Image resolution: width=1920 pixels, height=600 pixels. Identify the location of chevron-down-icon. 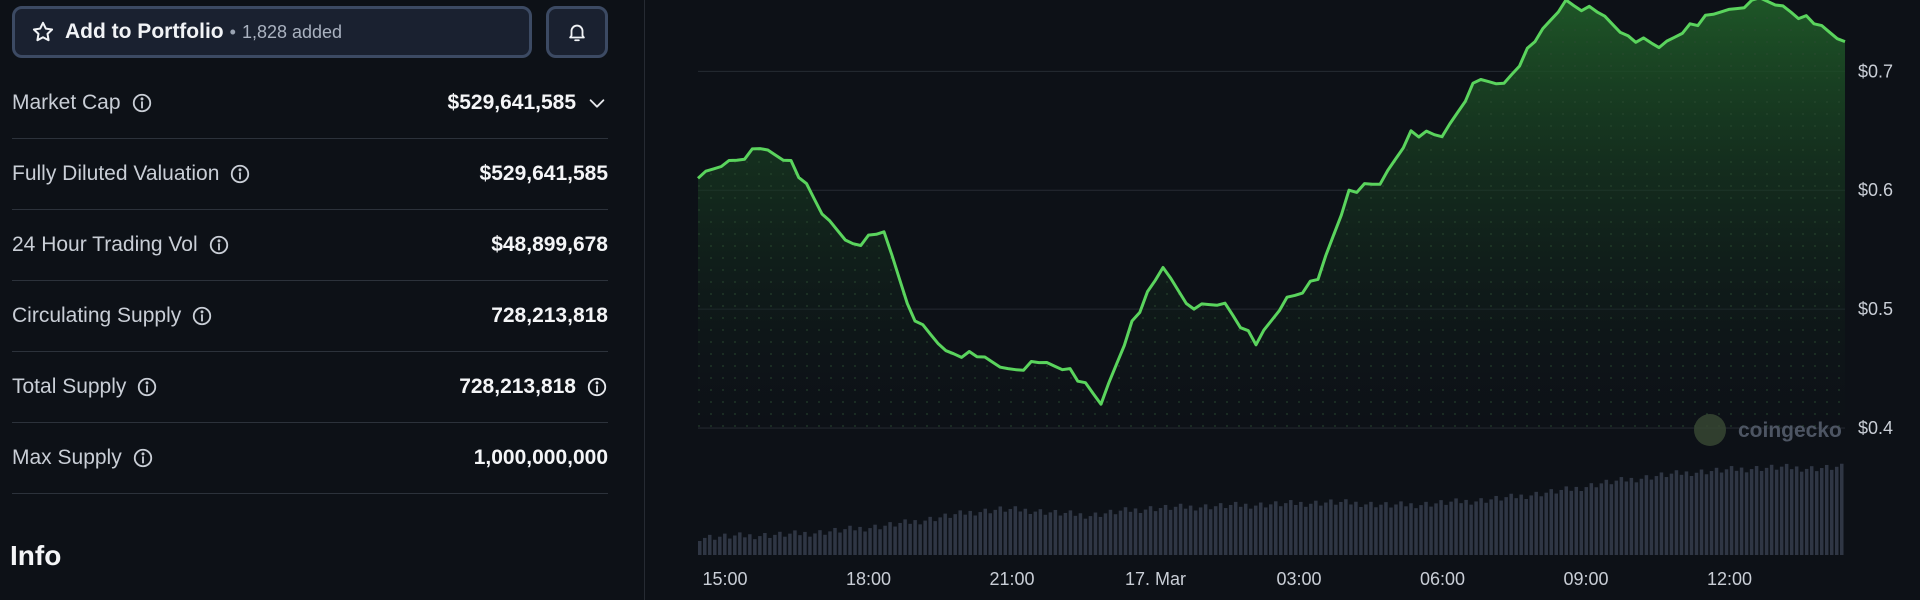
(597, 103).